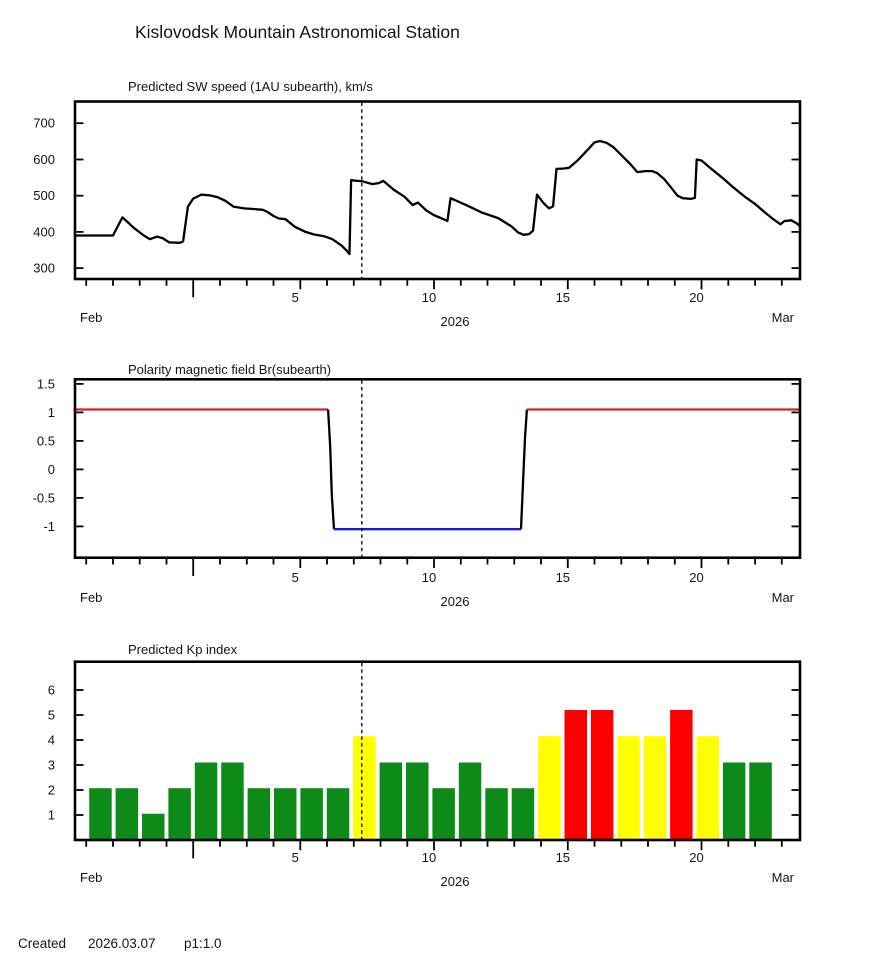 The width and height of the screenshot is (870, 965). What do you see at coordinates (455, 881) in the screenshot?
I see `kp-year-label: 2026` at bounding box center [455, 881].